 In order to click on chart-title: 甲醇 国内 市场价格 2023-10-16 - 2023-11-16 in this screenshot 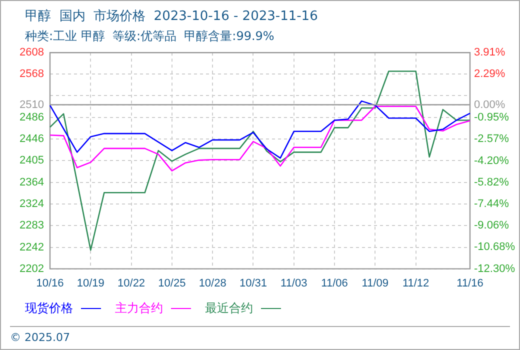, I will do `click(171, 16)`.